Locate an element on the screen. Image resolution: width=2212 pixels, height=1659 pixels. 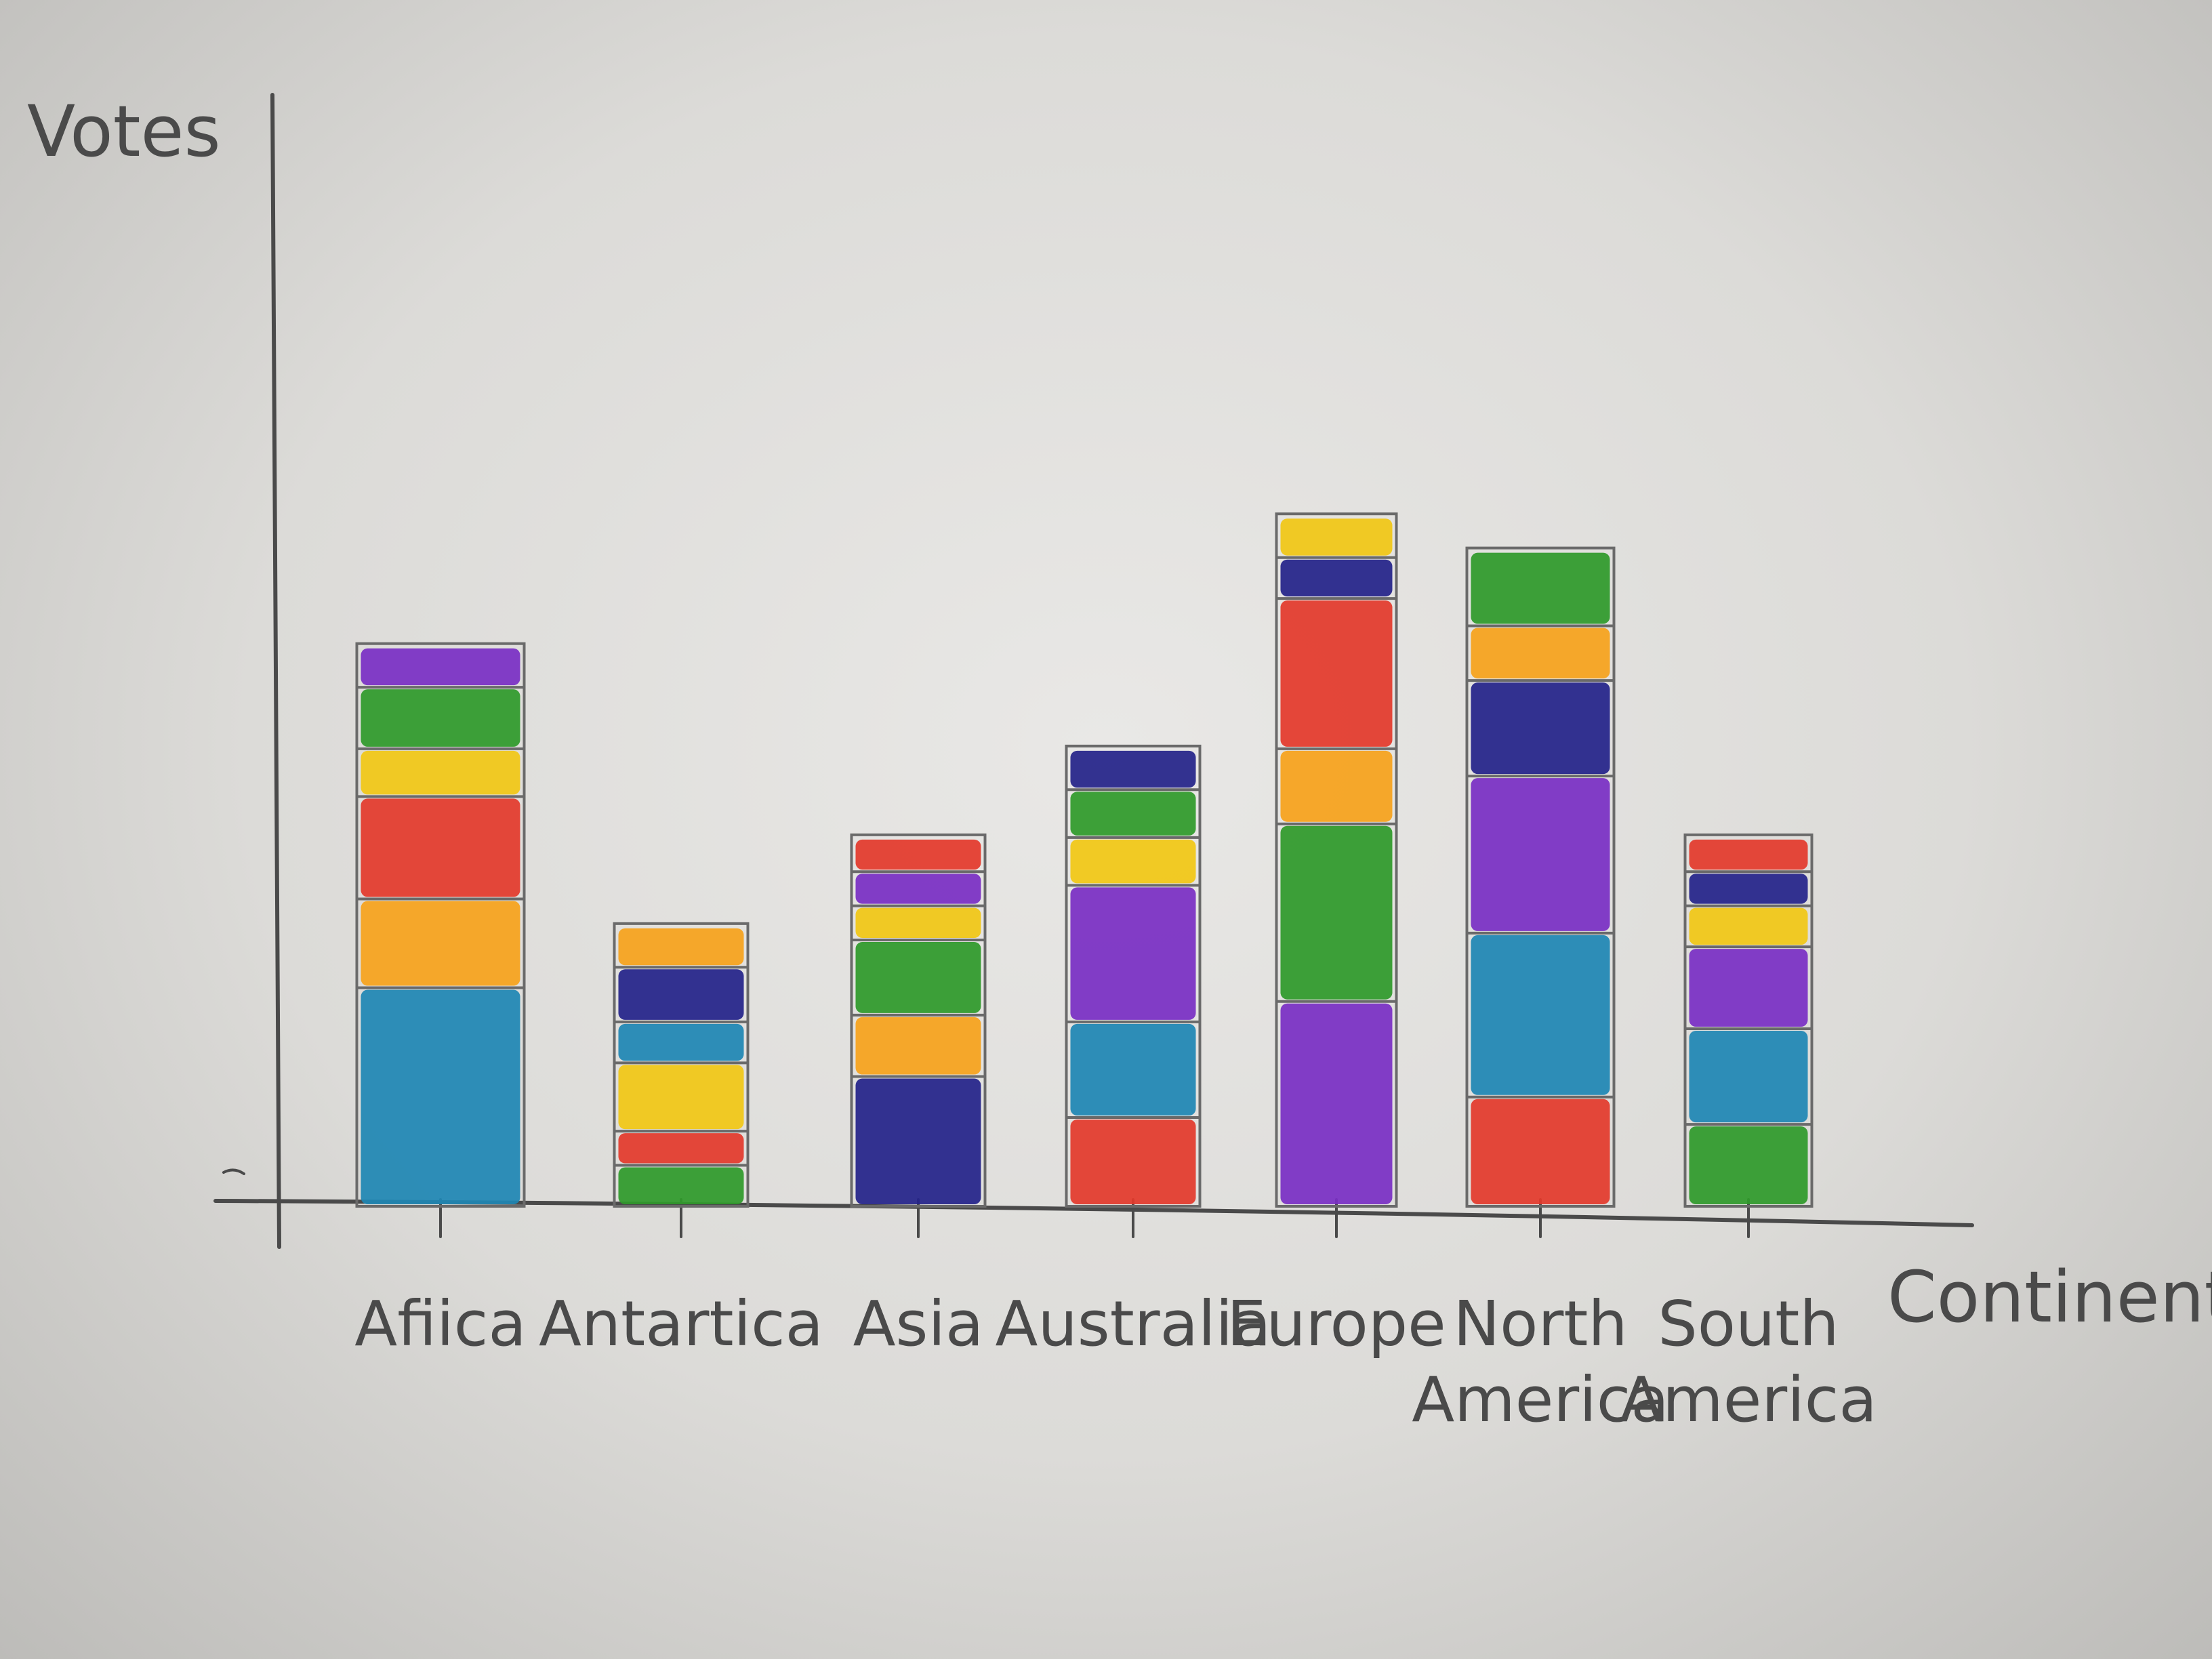
bar-stack-north-america is located at coordinates (1541, 877).